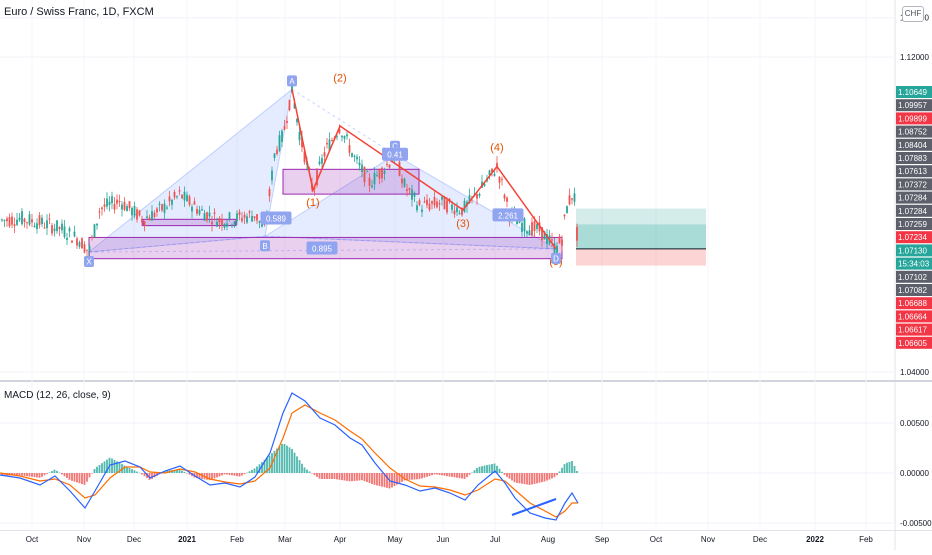 The image size is (932, 555). What do you see at coordinates (641, 228) in the screenshot?
I see `position-profit-zone` at bounding box center [641, 228].